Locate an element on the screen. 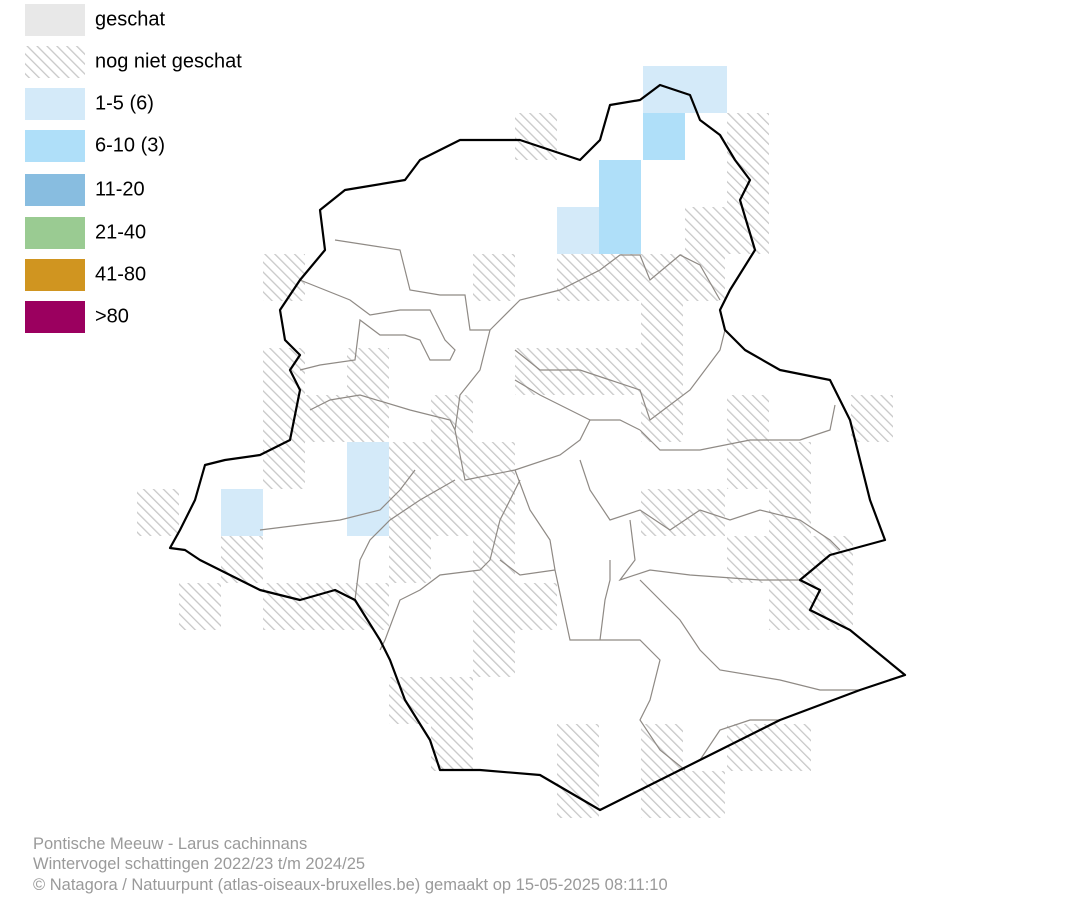  legend-label: geschat is located at coordinates (130, 19).